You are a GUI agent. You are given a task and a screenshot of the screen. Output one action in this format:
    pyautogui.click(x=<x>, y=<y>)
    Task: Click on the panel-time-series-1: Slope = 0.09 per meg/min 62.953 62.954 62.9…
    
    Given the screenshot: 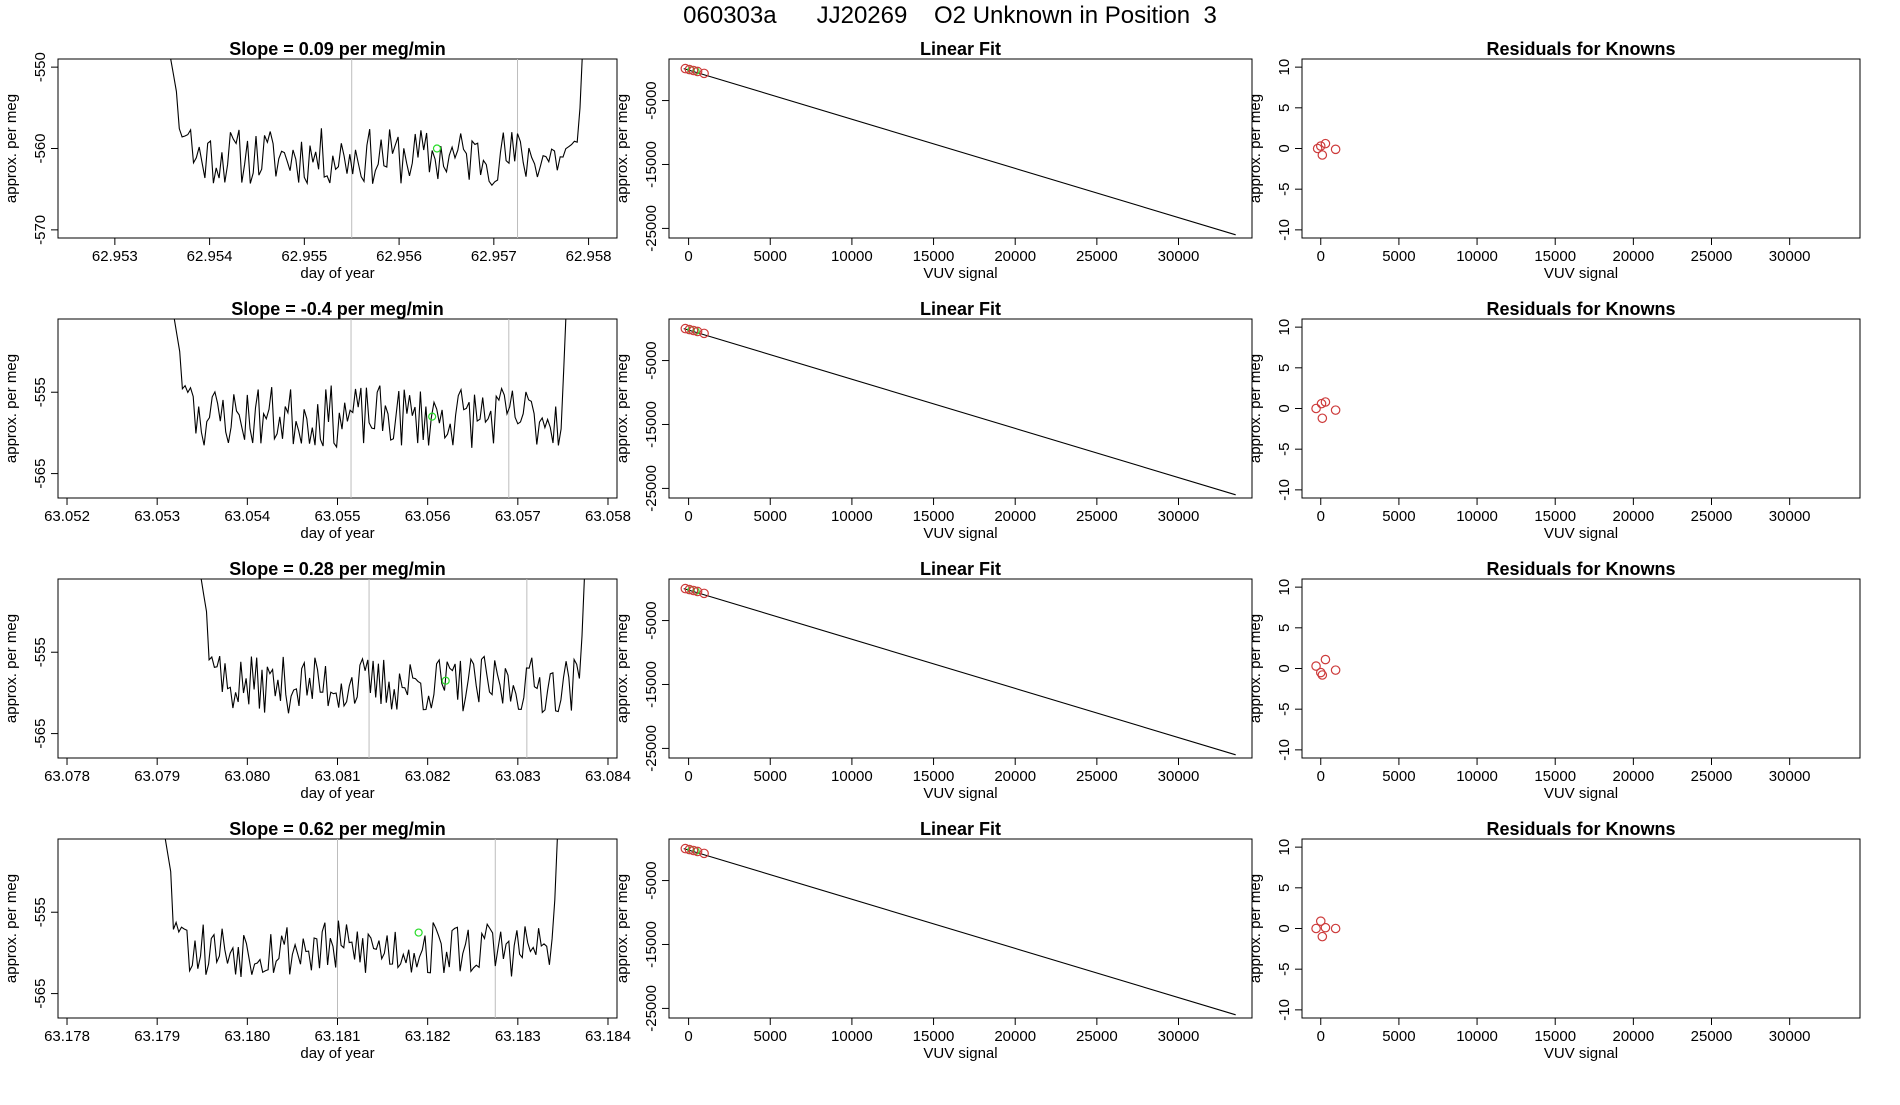 What is the action you would take?
    pyautogui.click(x=310, y=160)
    